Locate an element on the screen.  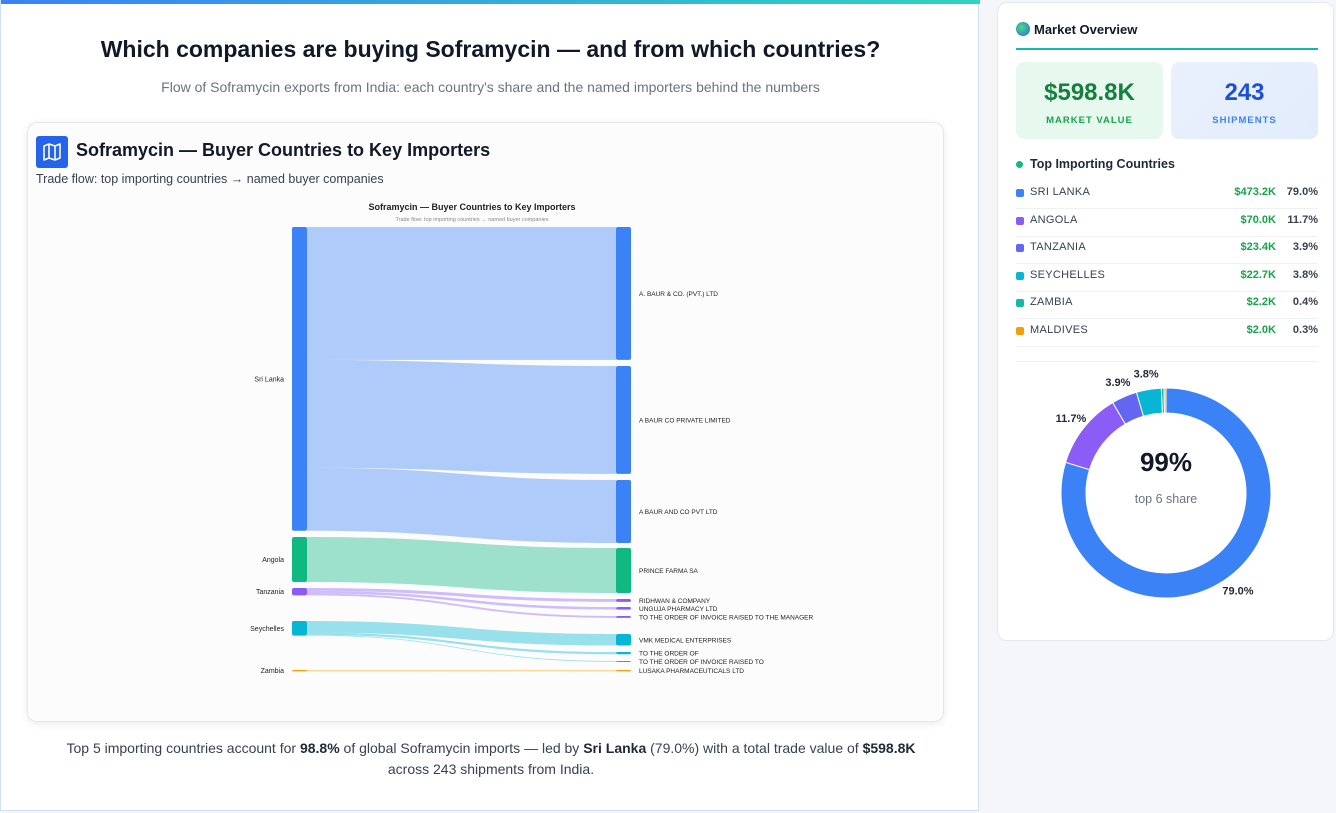
summary-highlight: Sri Lanka is located at coordinates (615, 748).